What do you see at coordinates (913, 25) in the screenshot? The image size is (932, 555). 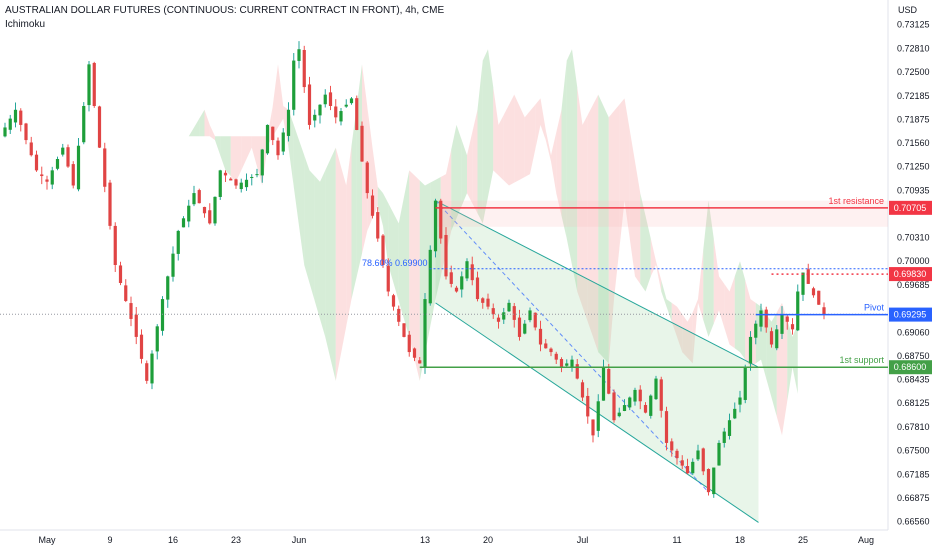 I see `y-tick-label: 0.73125` at bounding box center [913, 25].